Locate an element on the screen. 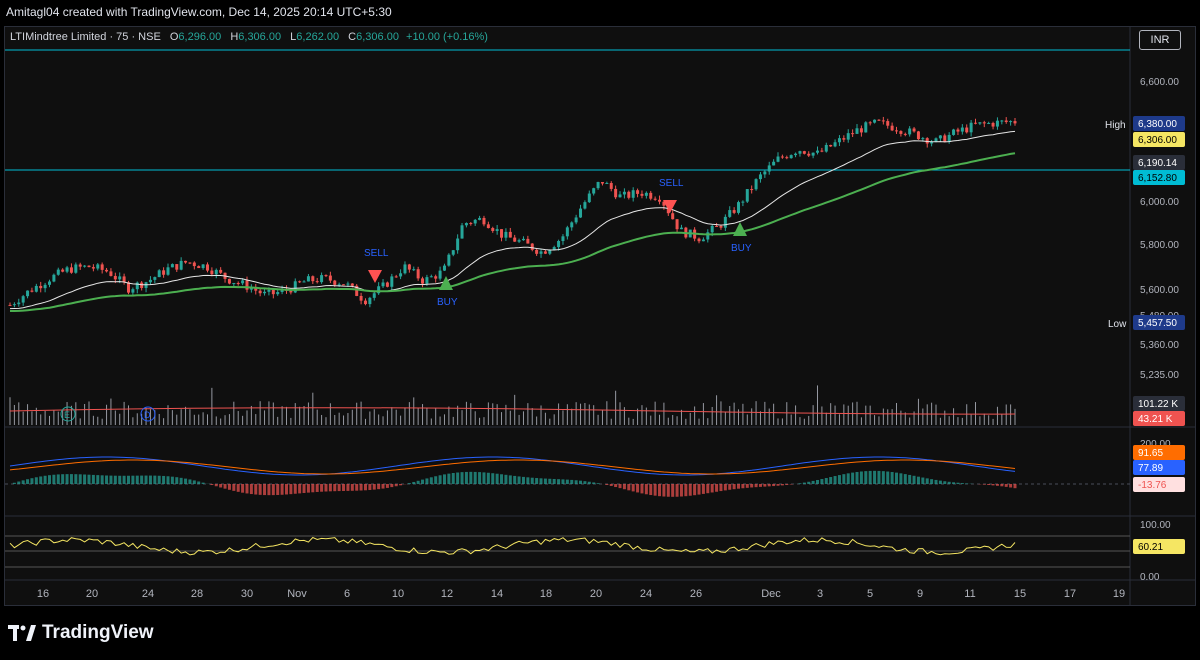 This screenshot has width=1200, height=660. time-axis-label: 16 is located at coordinates (43, 594).